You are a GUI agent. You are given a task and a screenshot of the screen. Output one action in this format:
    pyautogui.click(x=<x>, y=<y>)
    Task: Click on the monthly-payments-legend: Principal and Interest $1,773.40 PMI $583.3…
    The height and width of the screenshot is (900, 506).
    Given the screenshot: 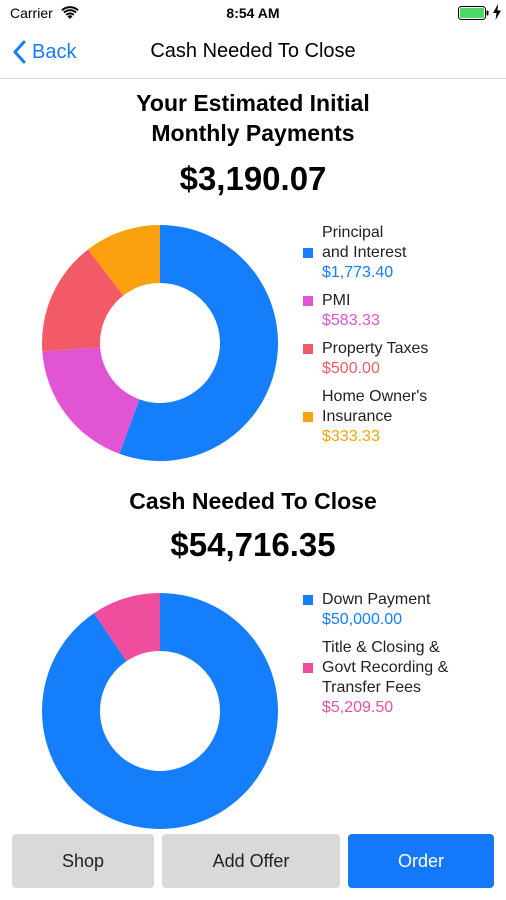 What is the action you would take?
    pyautogui.click(x=403, y=339)
    